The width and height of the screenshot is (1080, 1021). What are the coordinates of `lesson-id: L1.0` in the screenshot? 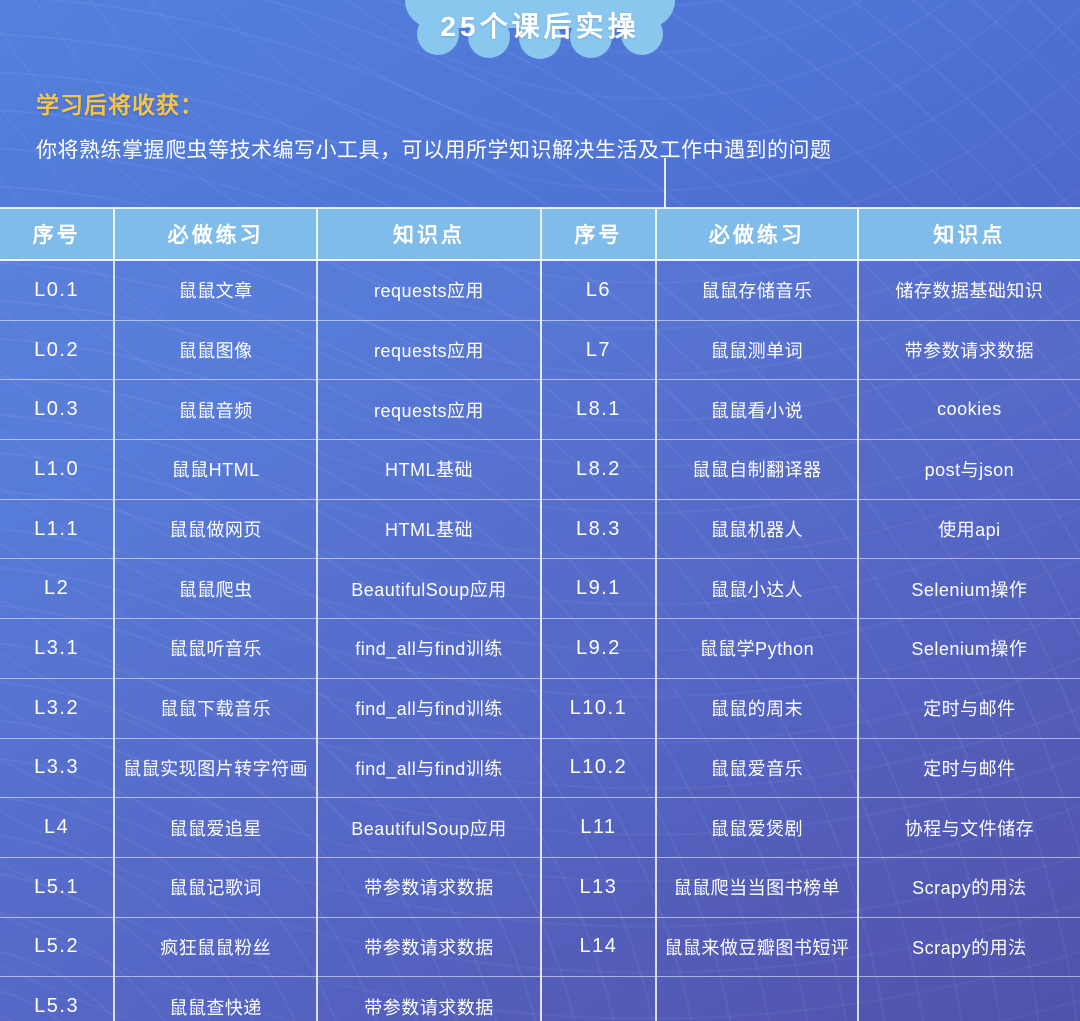 It's located at (58, 469).